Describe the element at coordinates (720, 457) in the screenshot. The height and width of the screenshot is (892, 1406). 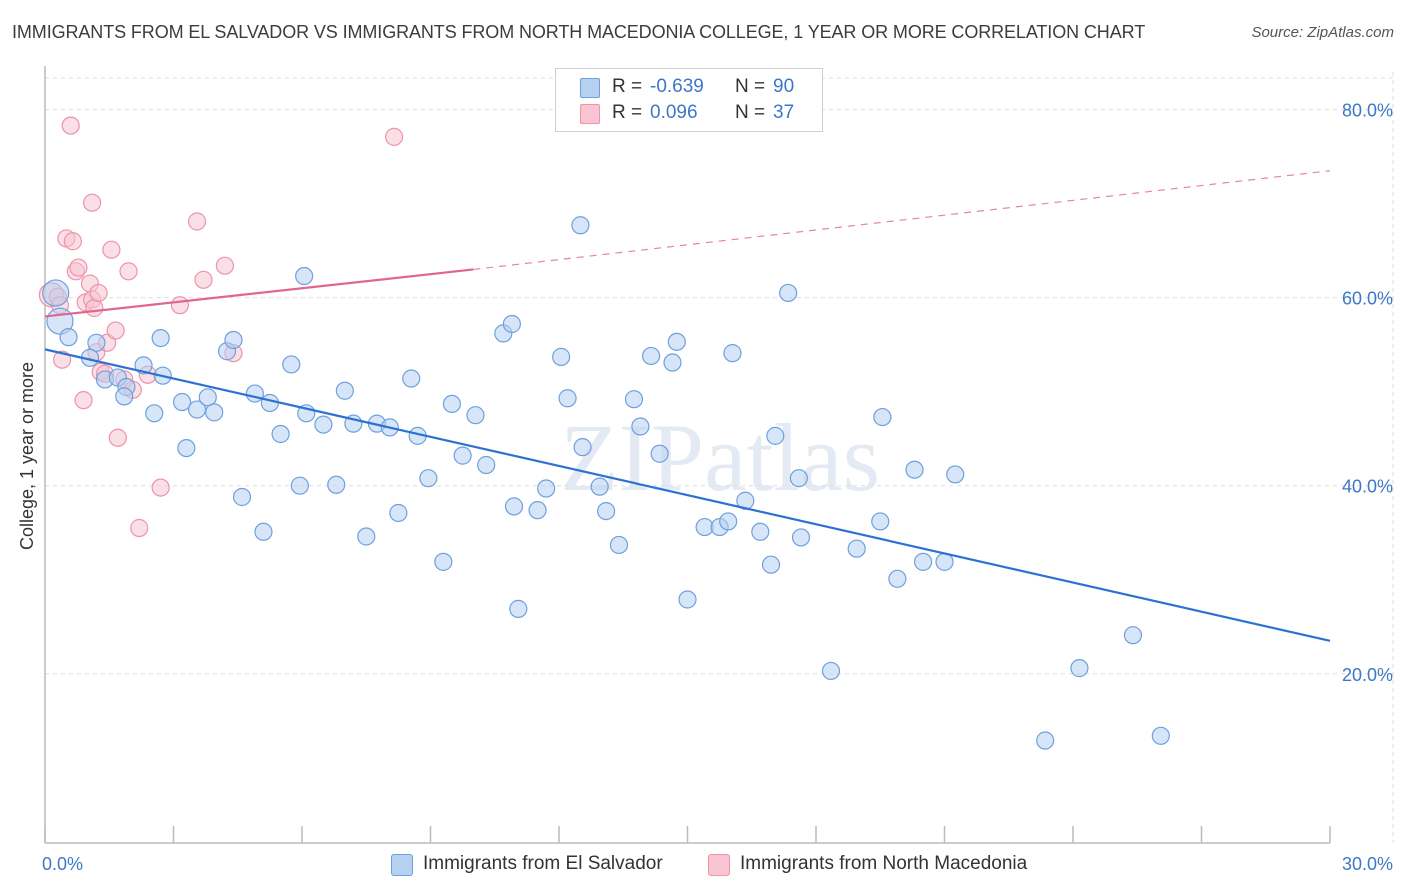
I see `watermark: ZIPatlas` at that location.